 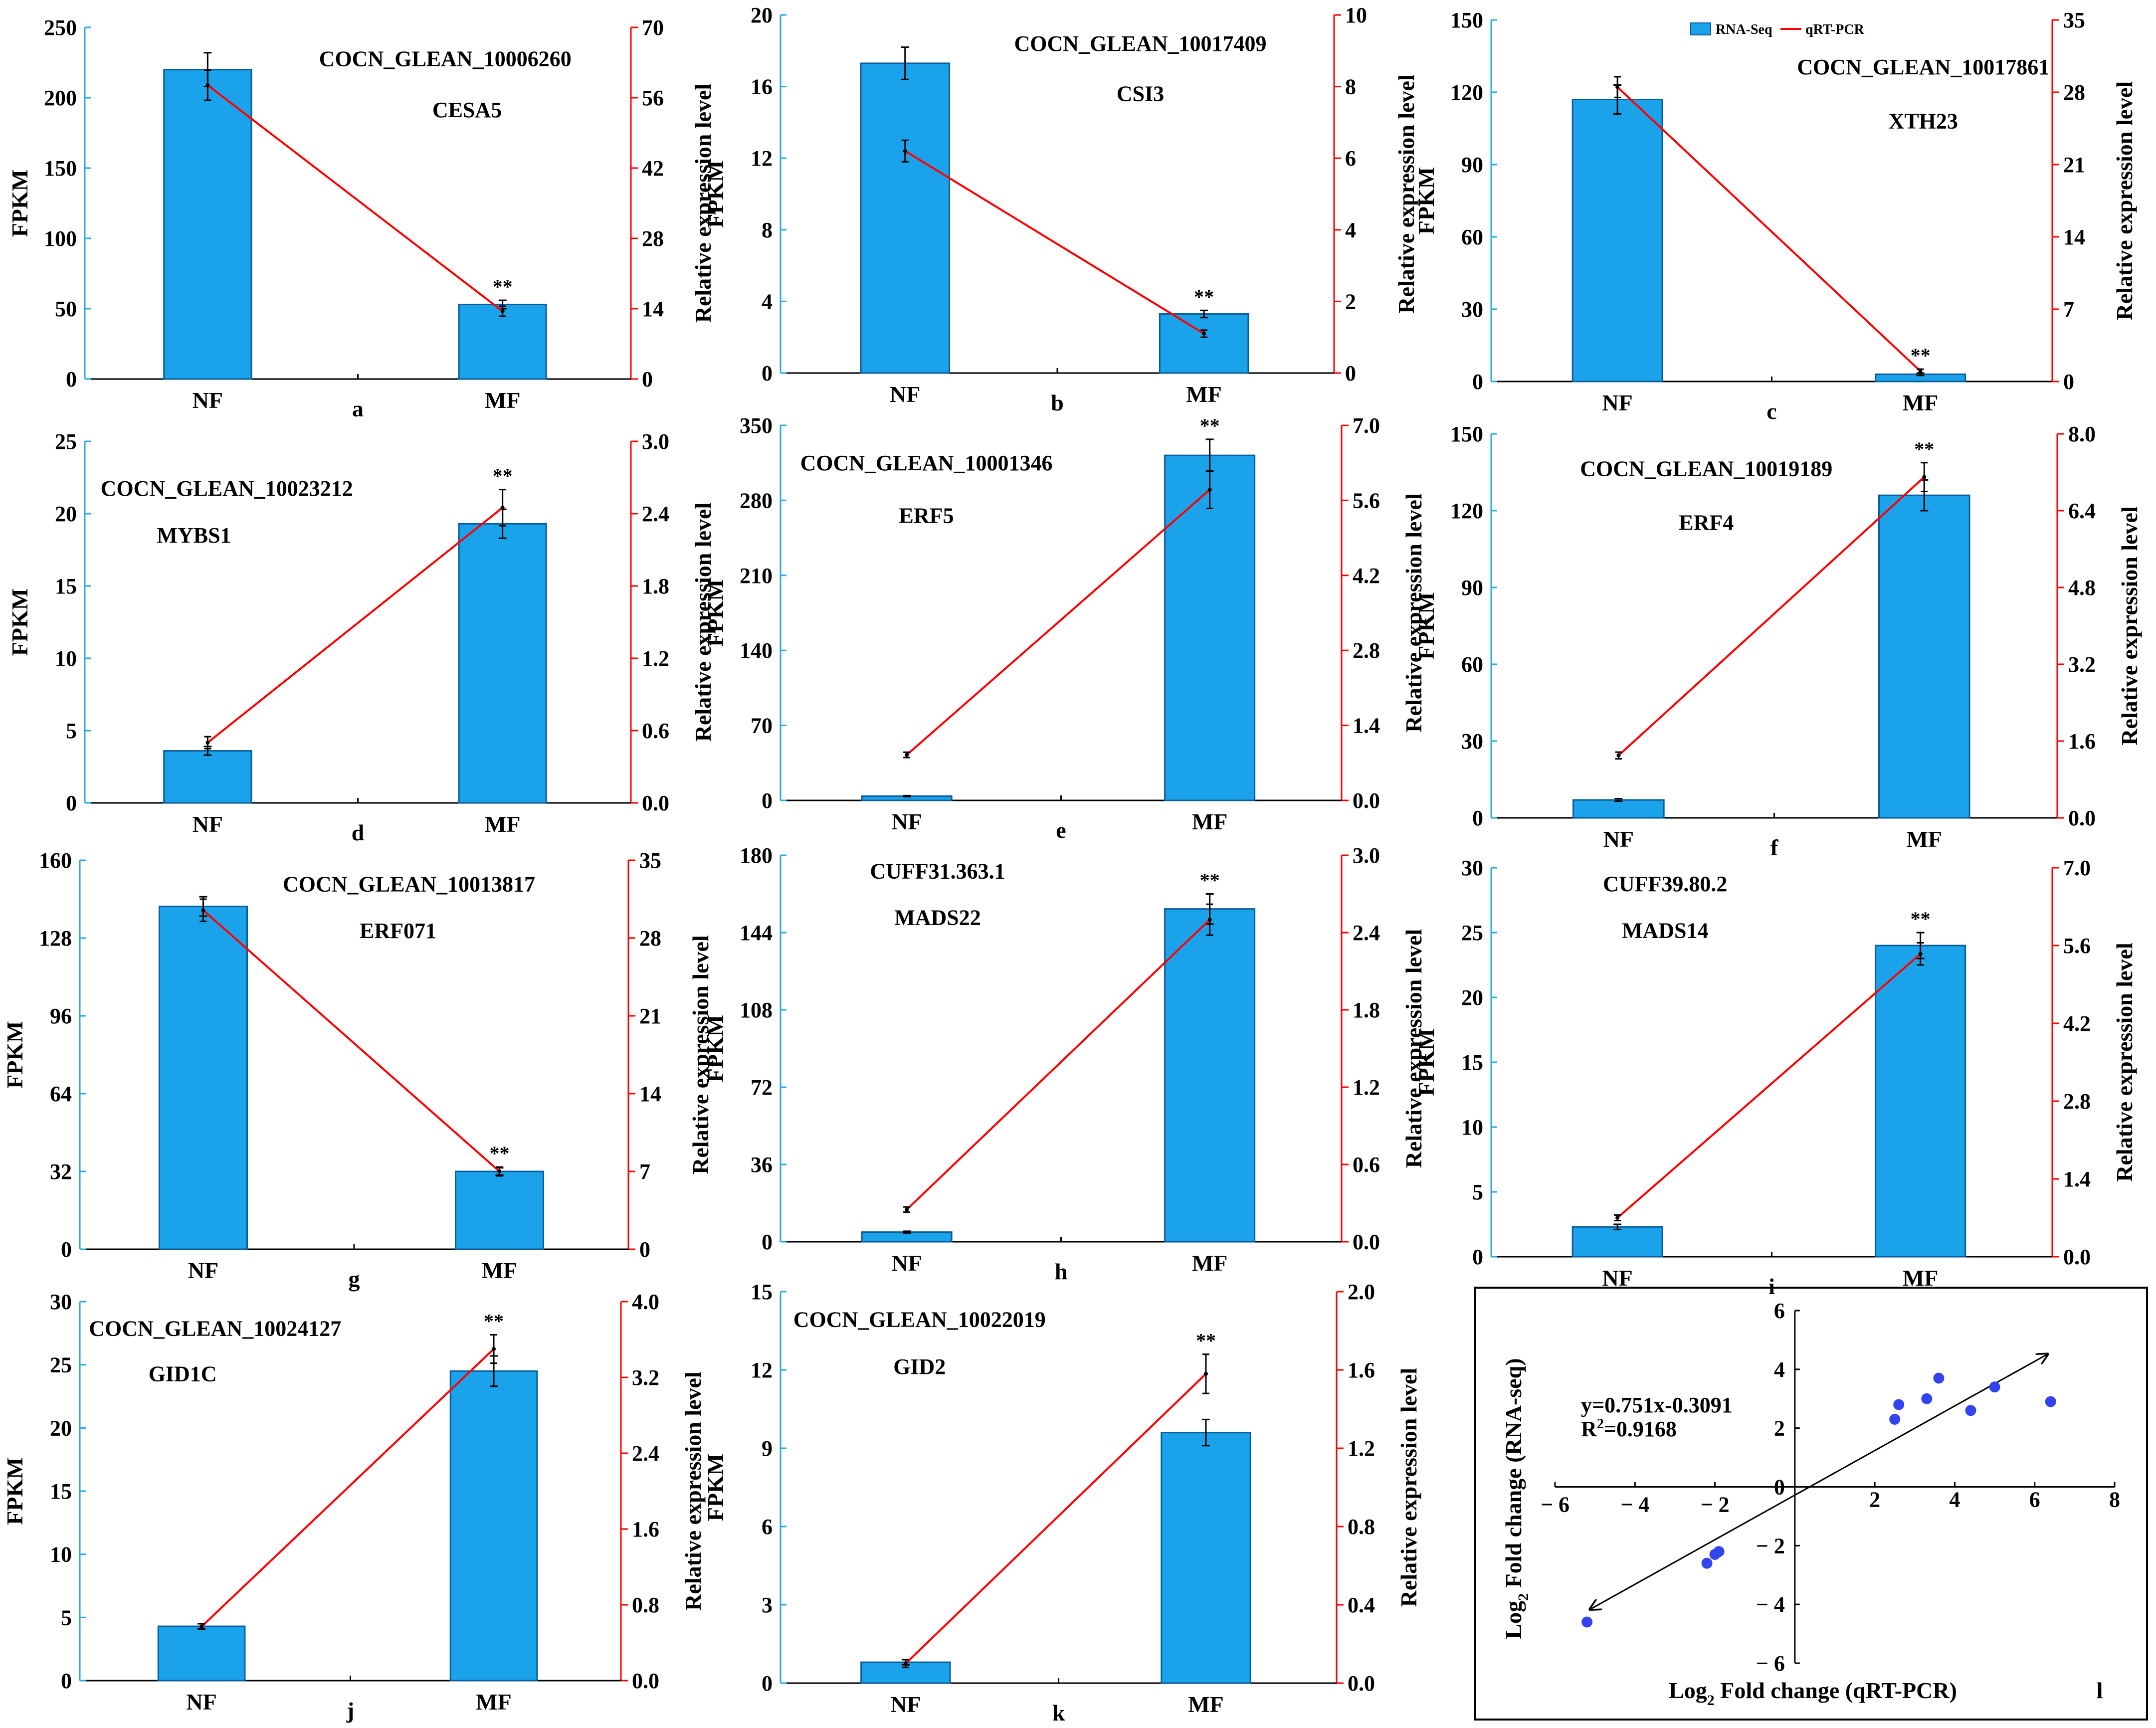 I want to click on regression-equation: y=0.751x-0.3091, so click(x=1657, y=1405).